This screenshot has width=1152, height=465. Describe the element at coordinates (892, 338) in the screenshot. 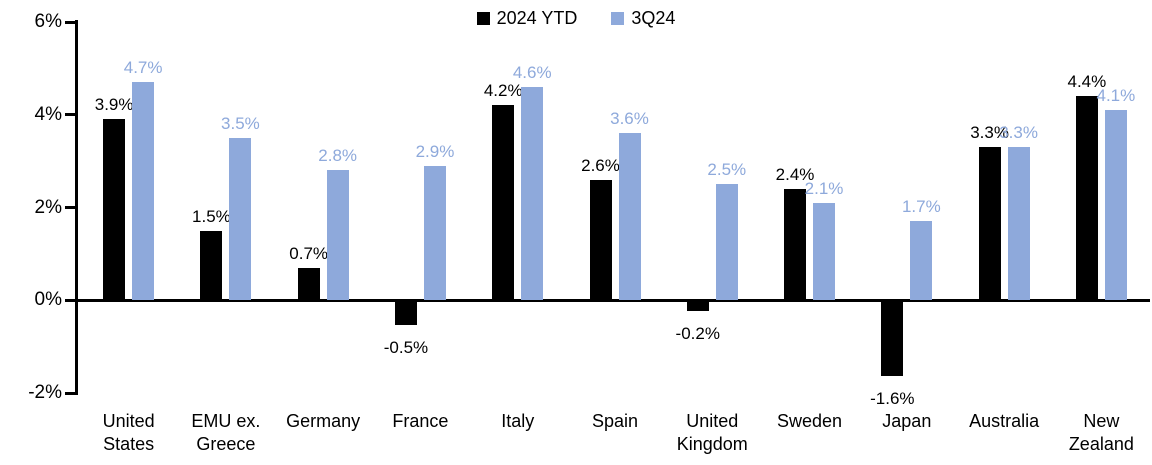

I see `bar-2024-ytd-japan` at that location.